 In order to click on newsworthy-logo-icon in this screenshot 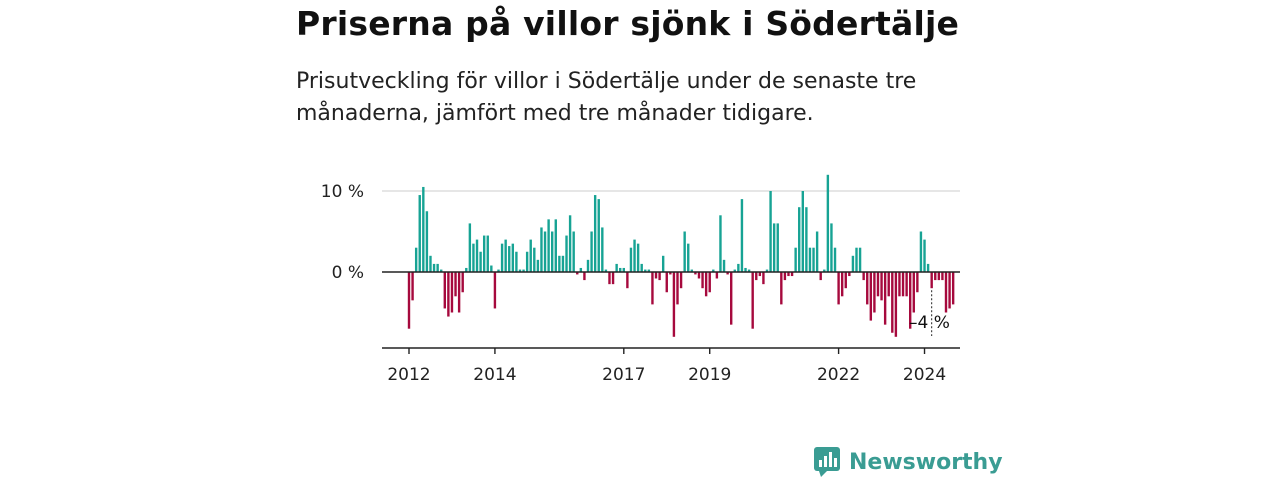, I will do `click(827, 462)`.